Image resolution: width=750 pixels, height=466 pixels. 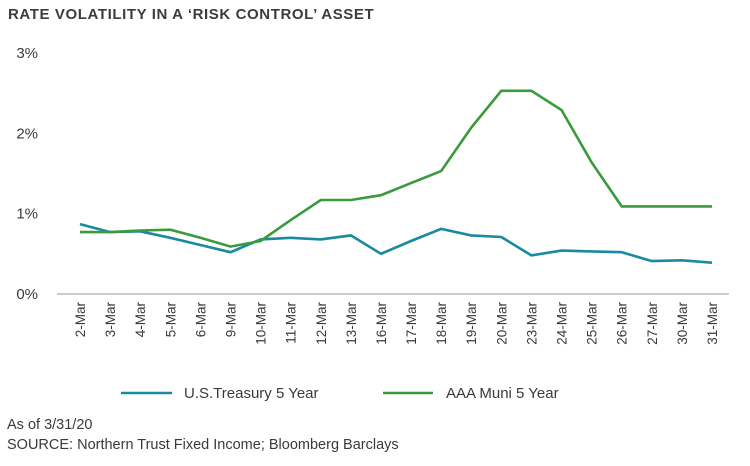 What do you see at coordinates (251, 393) in the screenshot?
I see `legend-label: U.S.Treasury 5 Year` at bounding box center [251, 393].